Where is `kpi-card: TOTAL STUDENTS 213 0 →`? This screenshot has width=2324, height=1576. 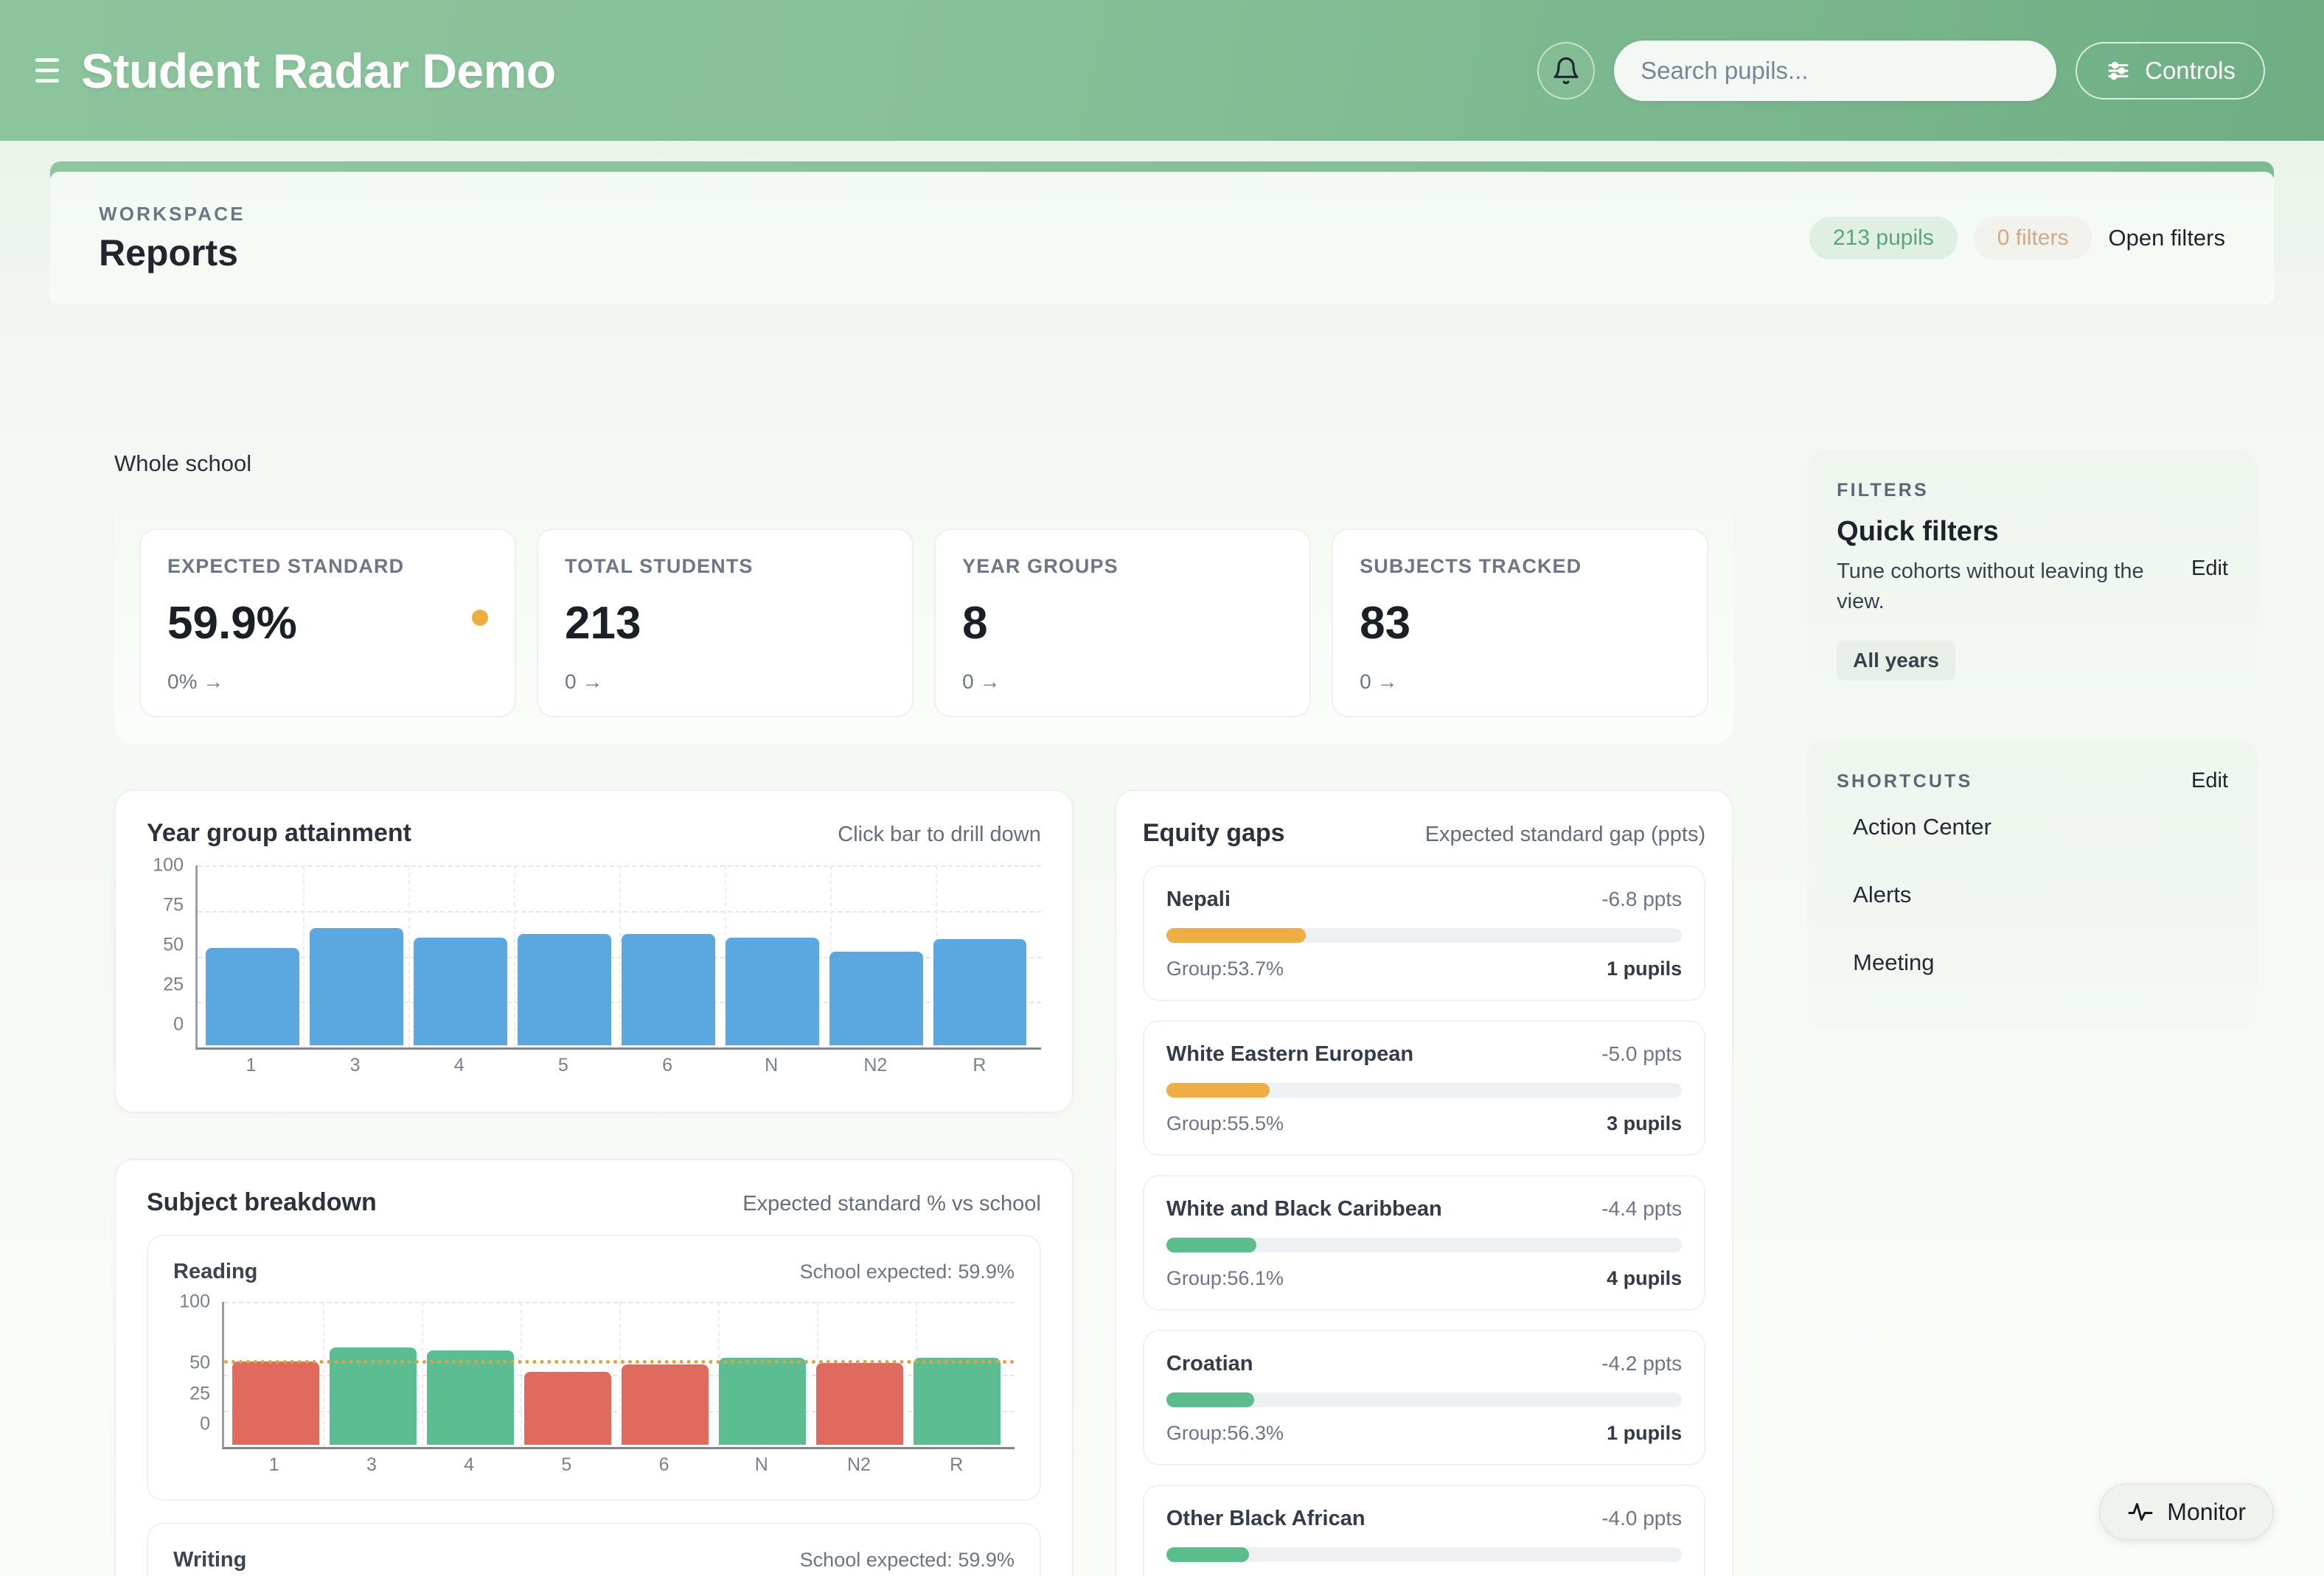 kpi-card: TOTAL STUDENTS 213 0 → is located at coordinates (725, 623).